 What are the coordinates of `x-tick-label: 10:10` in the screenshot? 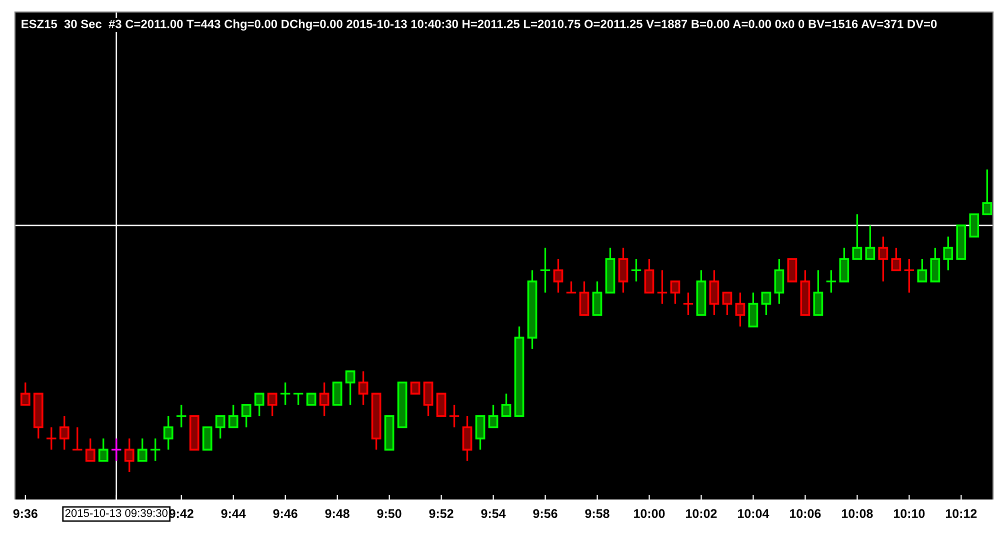 It's located at (909, 513).